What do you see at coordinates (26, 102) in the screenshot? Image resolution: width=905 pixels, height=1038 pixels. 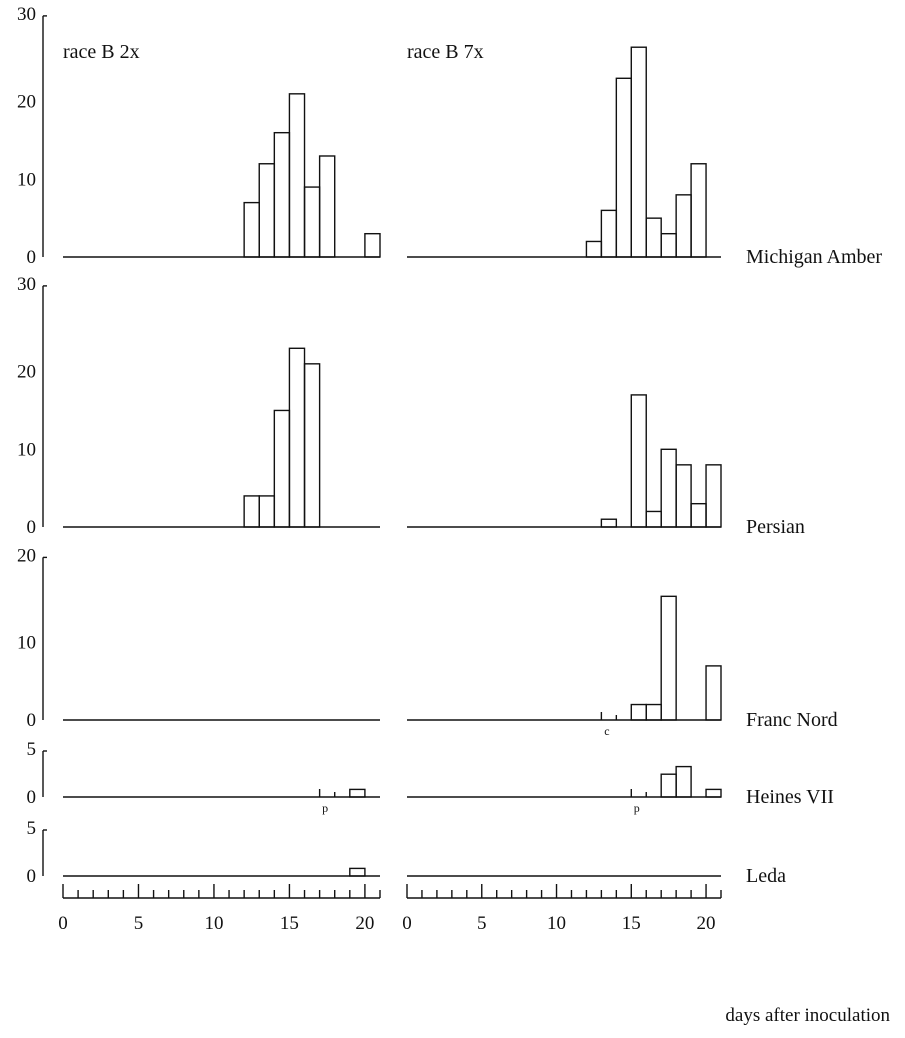 I see `y-tick-label-0-2: 20` at bounding box center [26, 102].